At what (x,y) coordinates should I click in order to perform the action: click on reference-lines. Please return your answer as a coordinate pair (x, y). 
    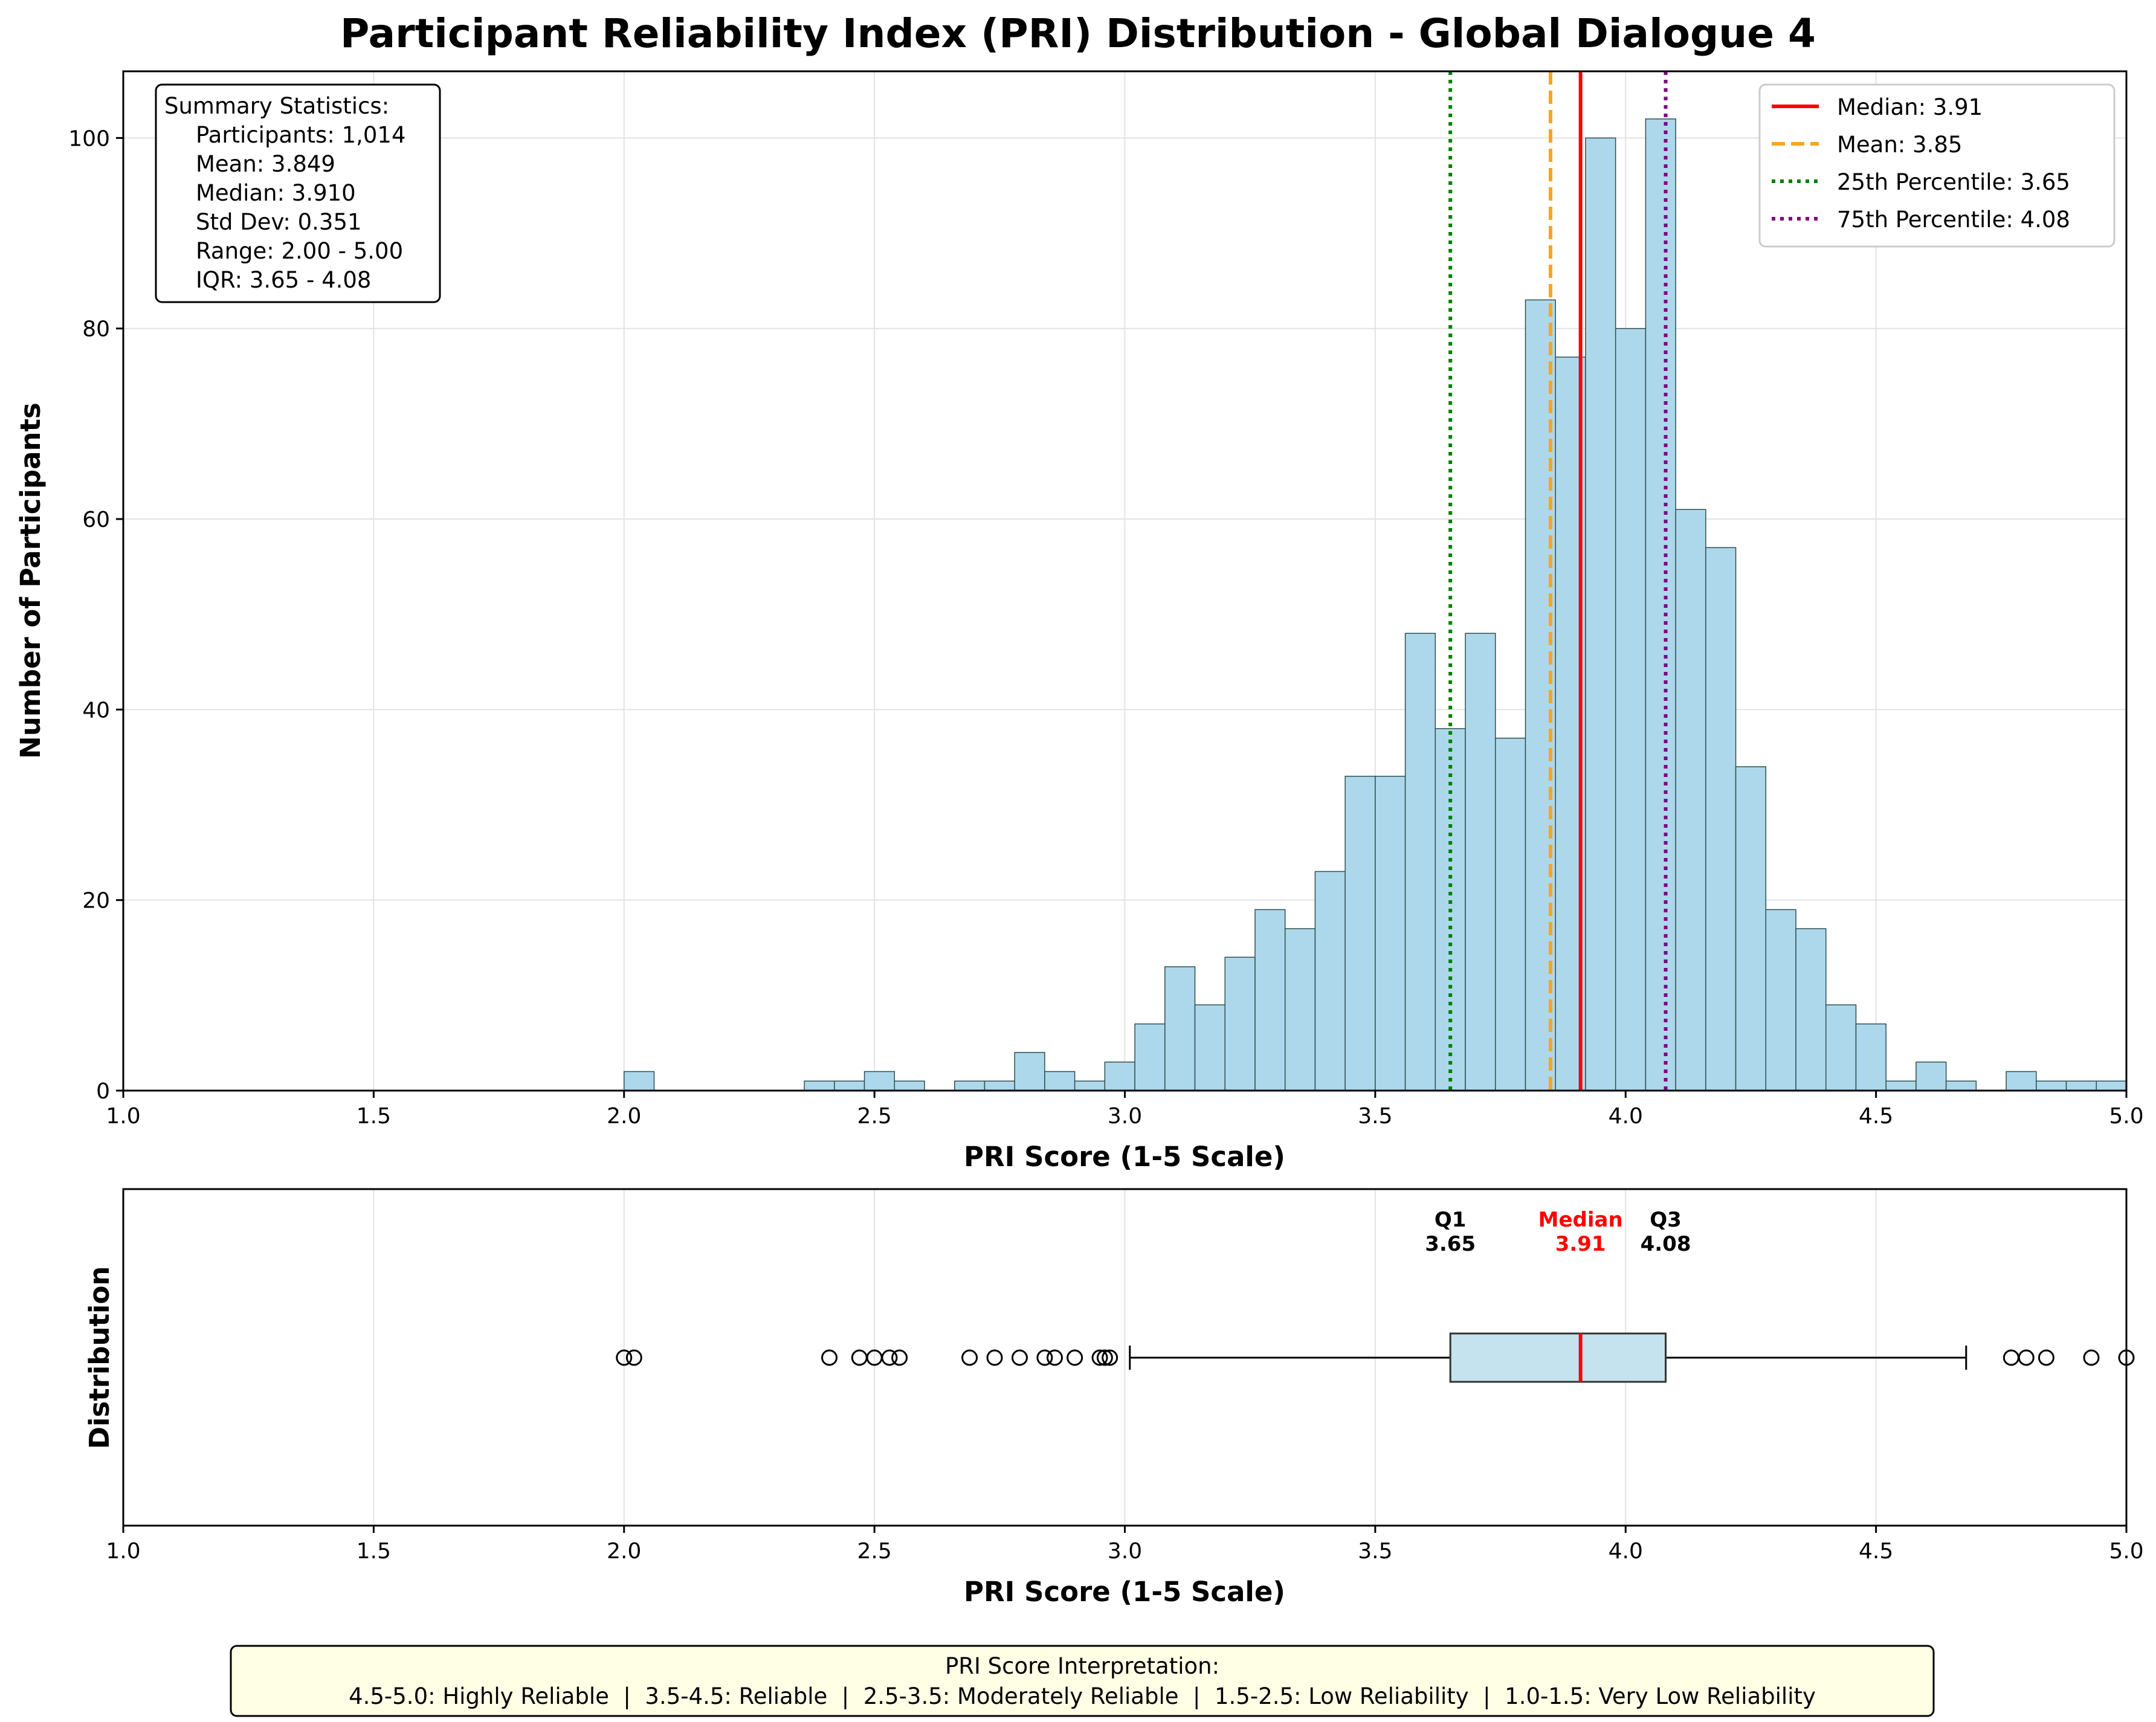
    Looking at the image, I should click on (1558, 581).